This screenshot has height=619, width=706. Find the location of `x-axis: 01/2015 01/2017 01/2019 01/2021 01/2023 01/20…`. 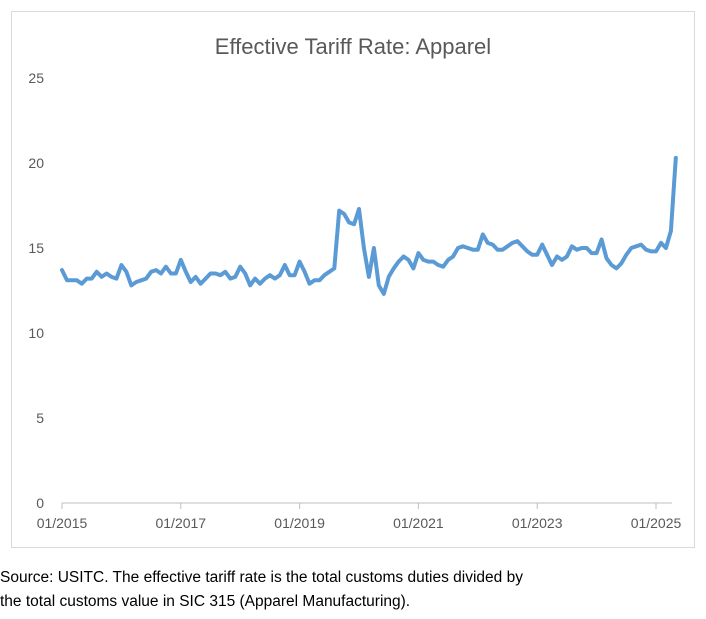

x-axis: 01/2015 01/2017 01/2019 01/2021 01/2023 01/20… is located at coordinates (359, 516).